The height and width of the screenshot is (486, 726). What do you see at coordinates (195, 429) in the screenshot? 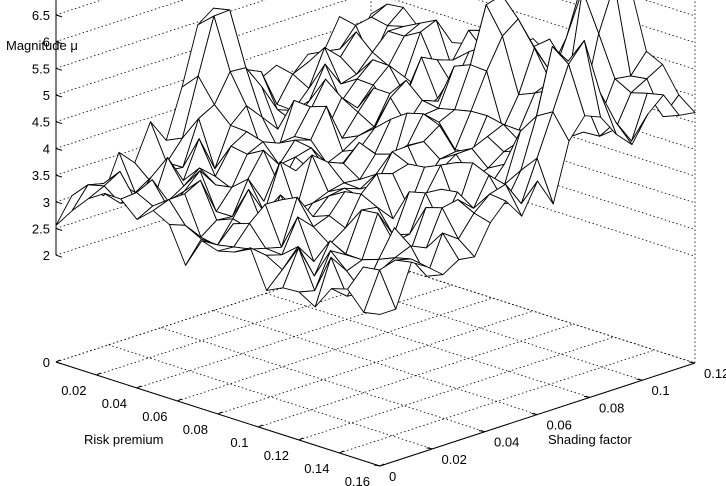
I see `x-tick-label-4: 0.08` at bounding box center [195, 429].